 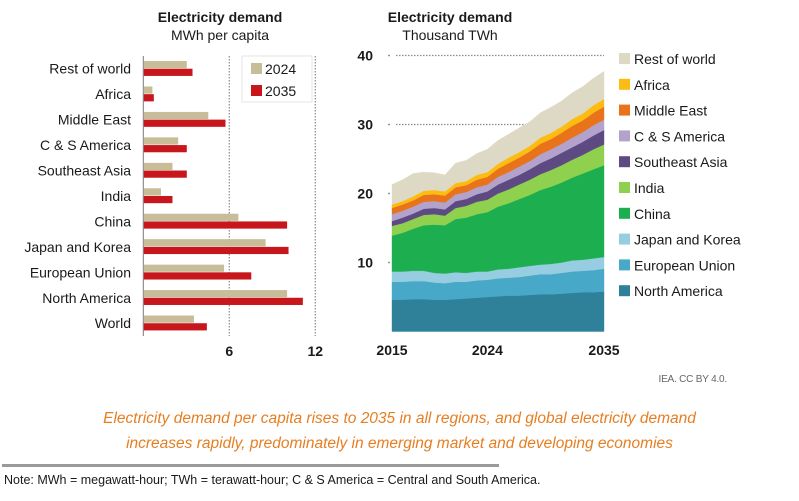 What do you see at coordinates (256, 90) in the screenshot?
I see `legend-swatch-2035` at bounding box center [256, 90].